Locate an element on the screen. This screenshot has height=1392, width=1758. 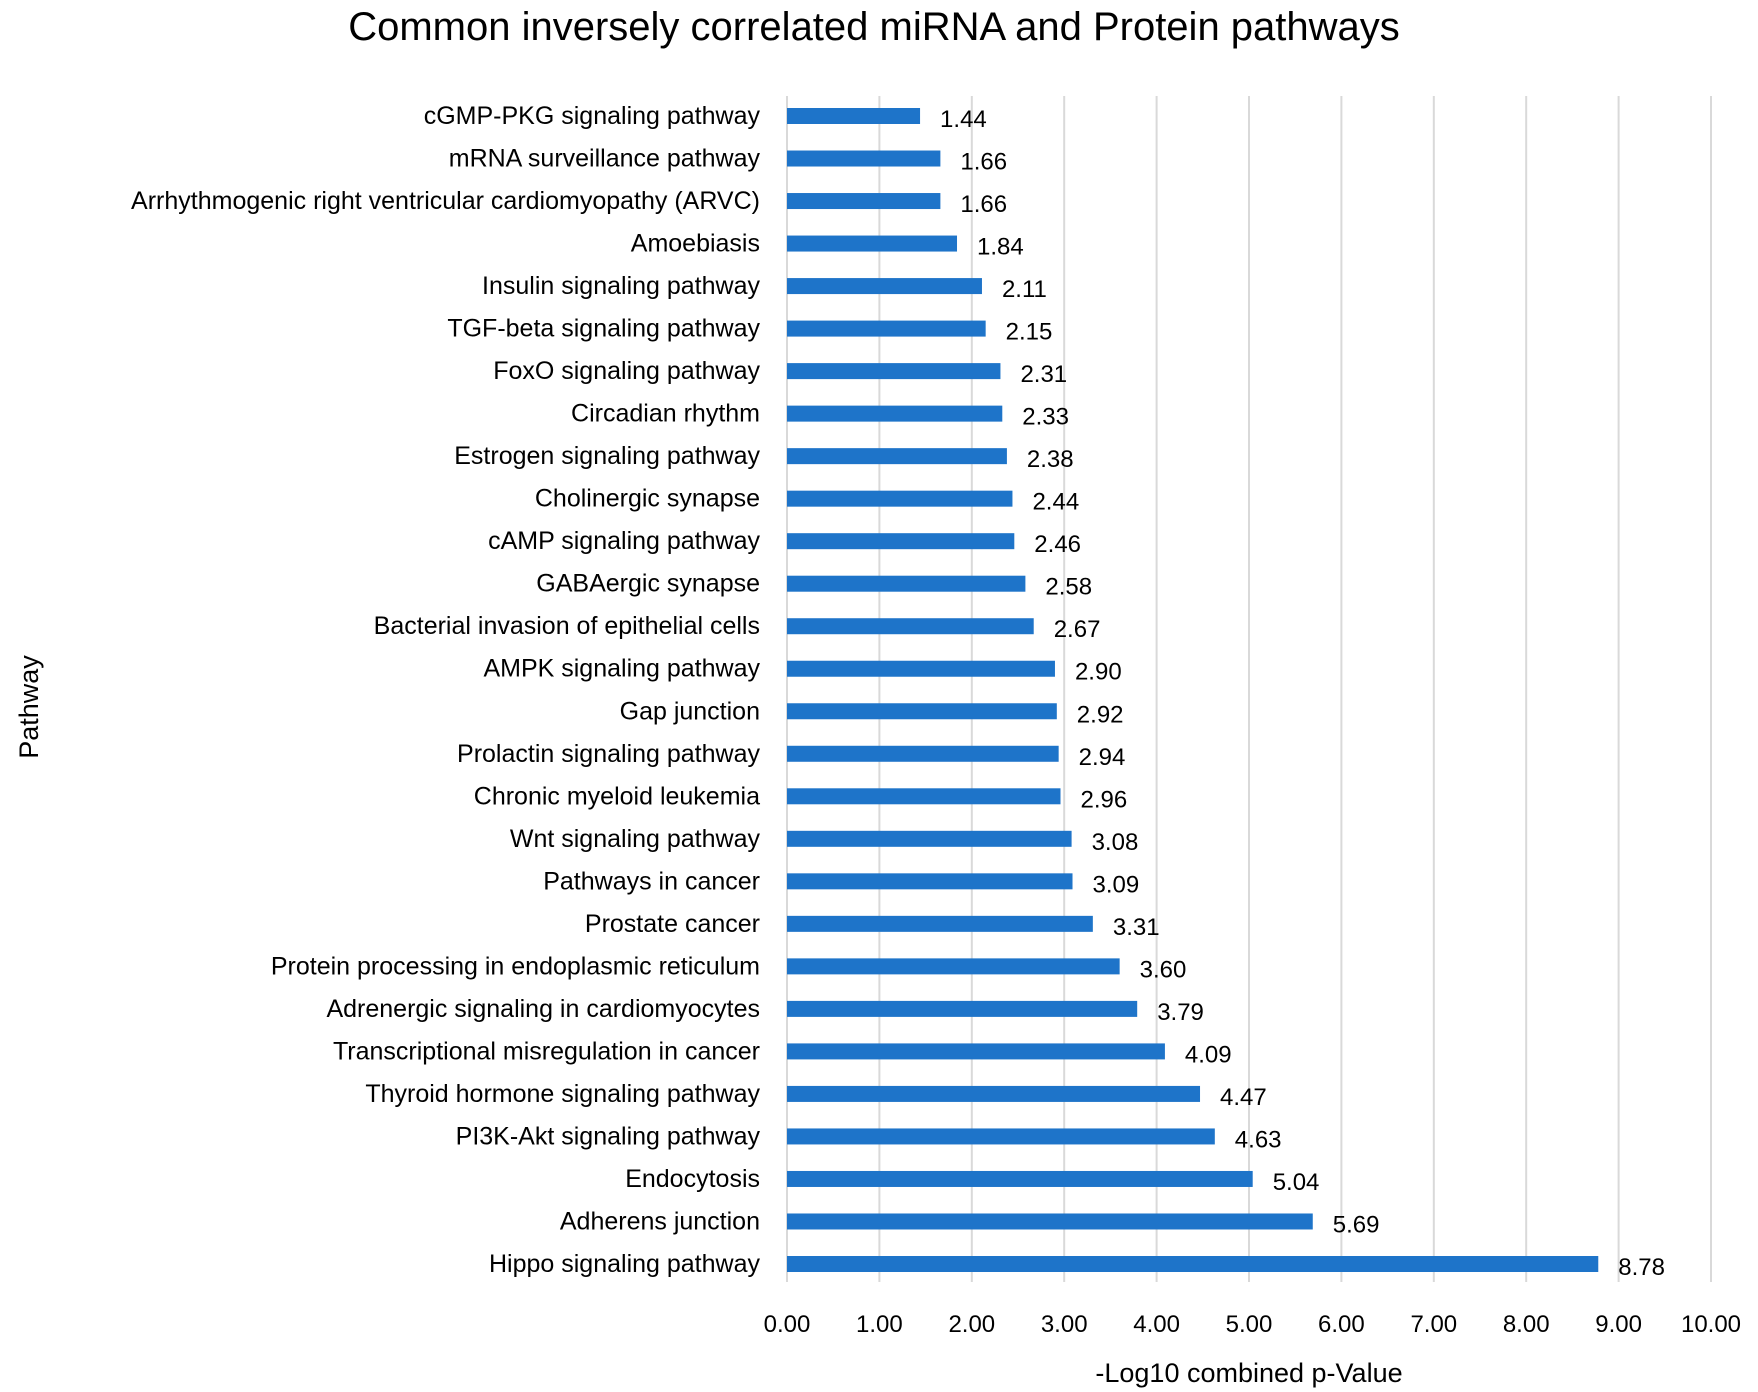
data-label: 5.04 is located at coordinates (1296, 1182).